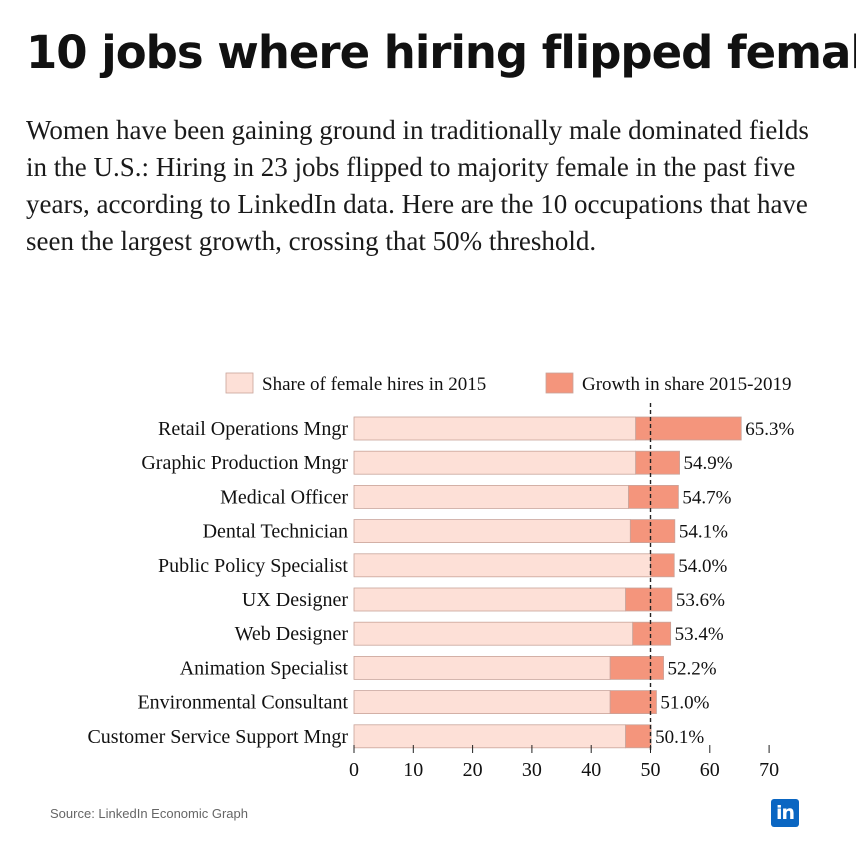 The image size is (856, 856). Describe the element at coordinates (264, 668) in the screenshot. I see `category-label: Animation Specialist` at that location.